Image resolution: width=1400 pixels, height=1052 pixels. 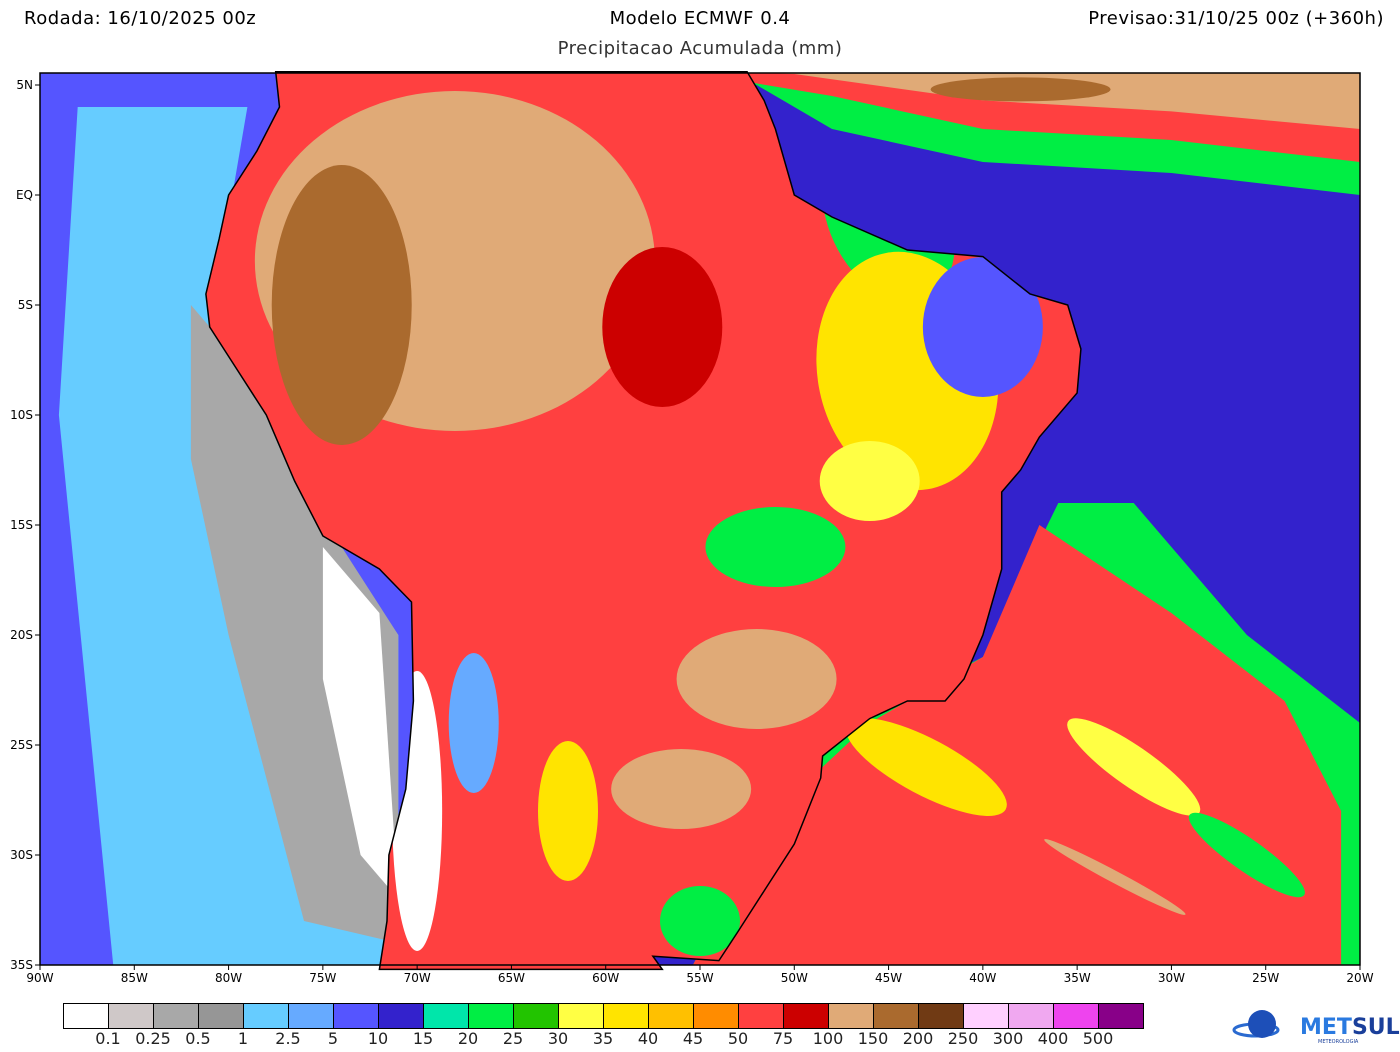 What do you see at coordinates (873, 1038) in the screenshot?
I see `legend-label: 150` at bounding box center [873, 1038].